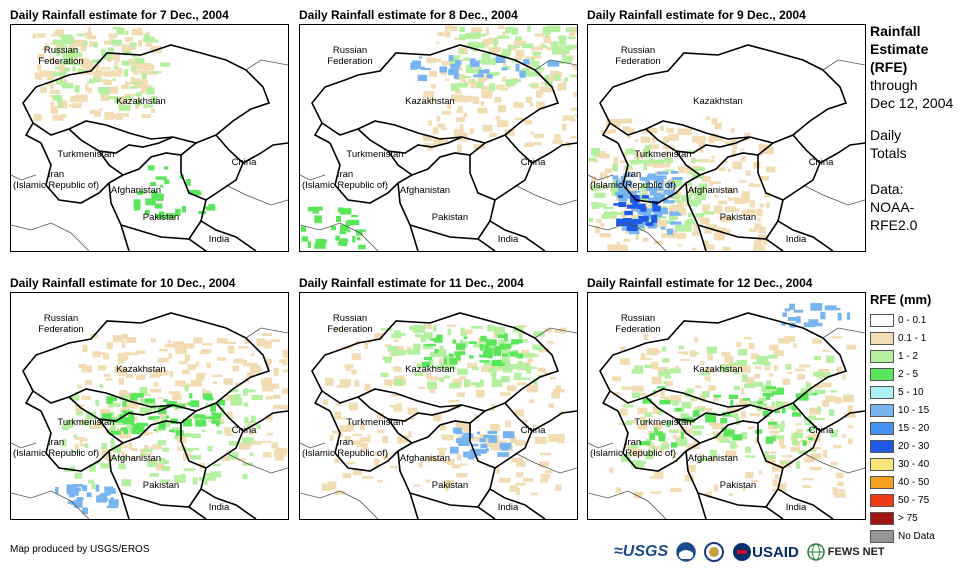 The image size is (965, 570). Describe the element at coordinates (882, 320) in the screenshot. I see `legend-swatch` at that location.